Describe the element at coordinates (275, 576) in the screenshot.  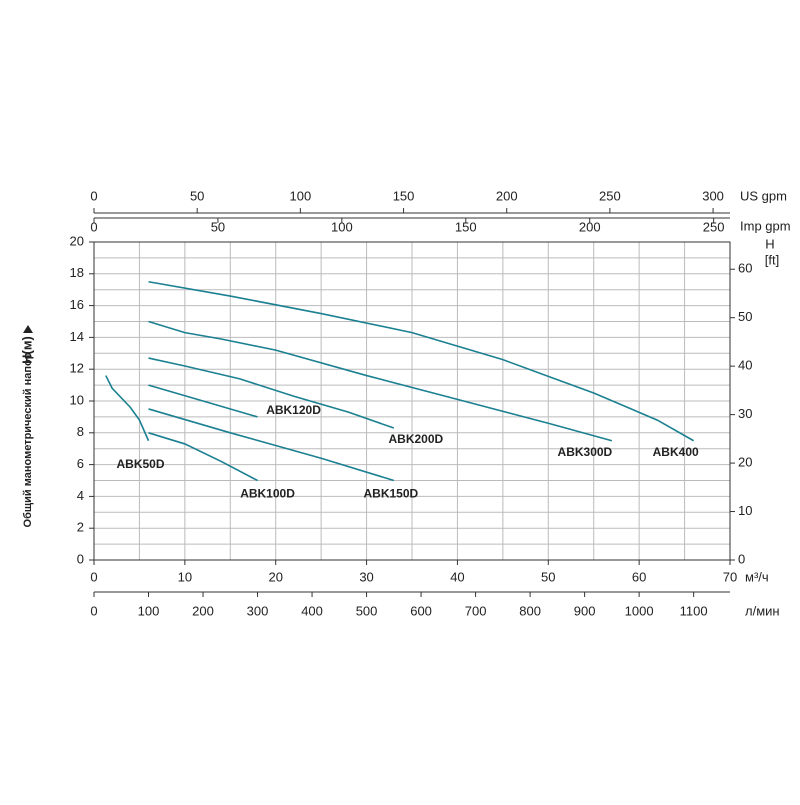
I see `x-tick-label: 20` at that location.